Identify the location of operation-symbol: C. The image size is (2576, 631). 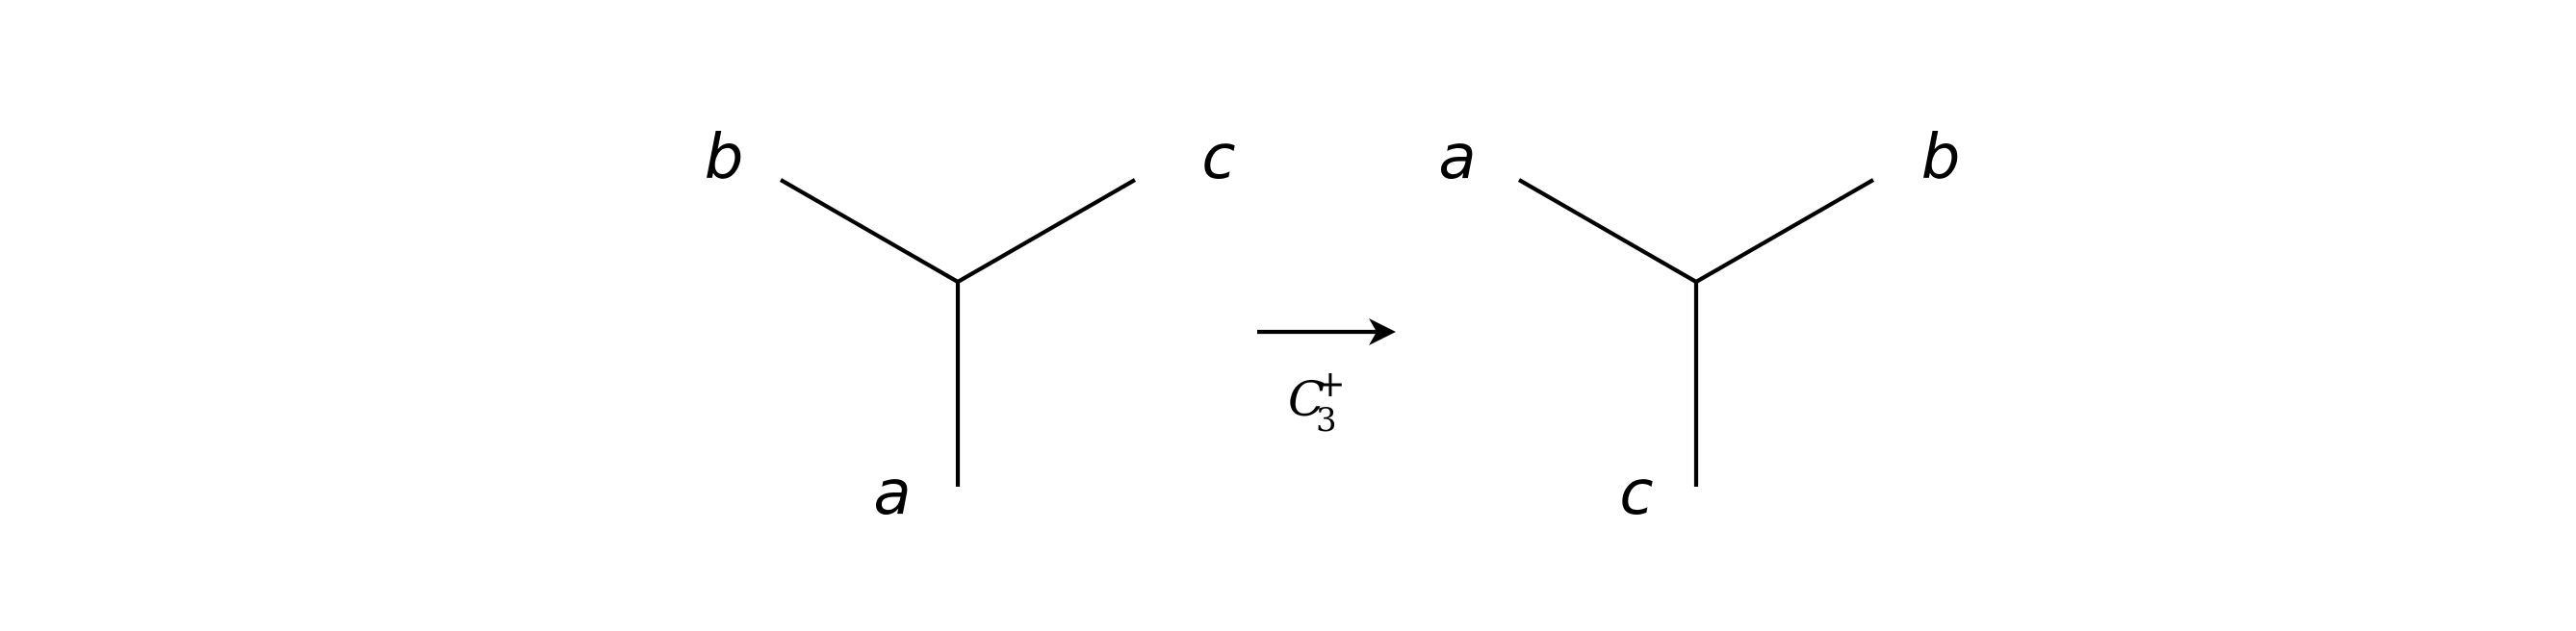
(1307, 399).